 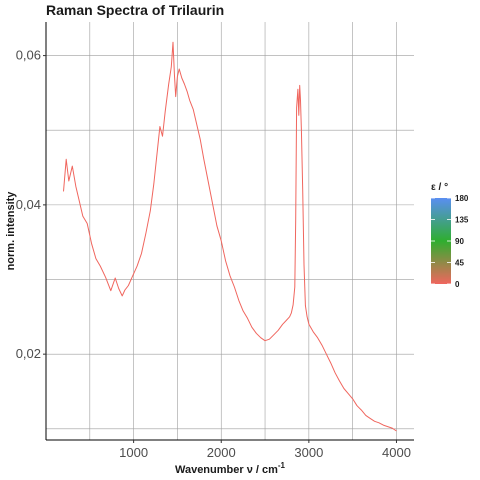 I want to click on x-axis-label: Wavenumber ν / cm-1, so click(x=230, y=468).